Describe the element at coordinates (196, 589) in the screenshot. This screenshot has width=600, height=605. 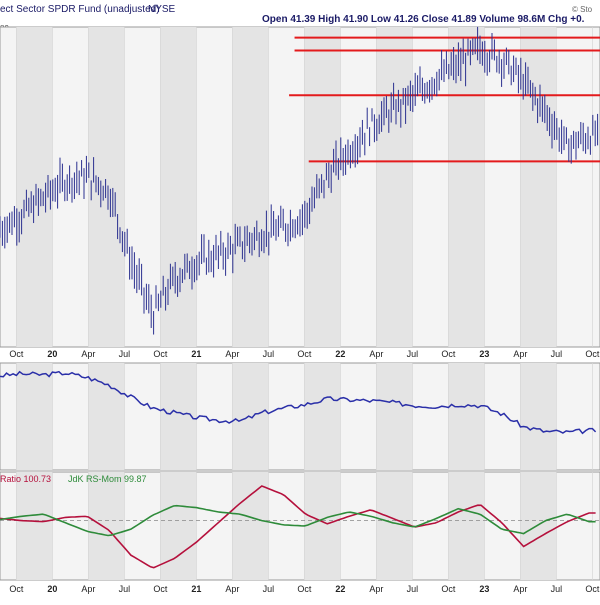
I see `x-tick-label-bottom: 21` at that location.